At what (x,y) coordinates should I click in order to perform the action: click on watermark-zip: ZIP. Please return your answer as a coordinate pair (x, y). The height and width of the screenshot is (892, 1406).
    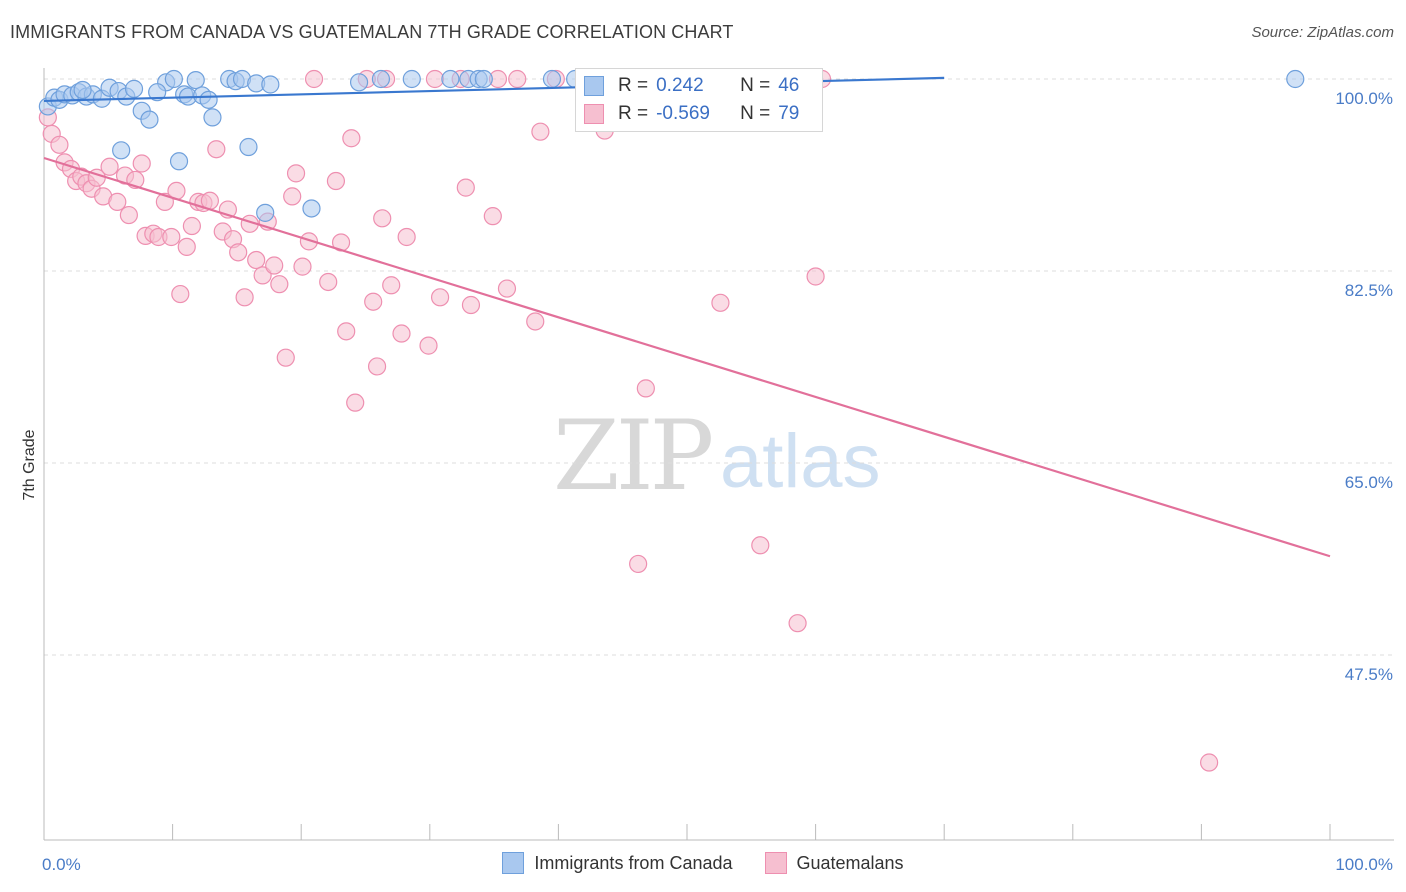
    Looking at the image, I should click on (633, 456).